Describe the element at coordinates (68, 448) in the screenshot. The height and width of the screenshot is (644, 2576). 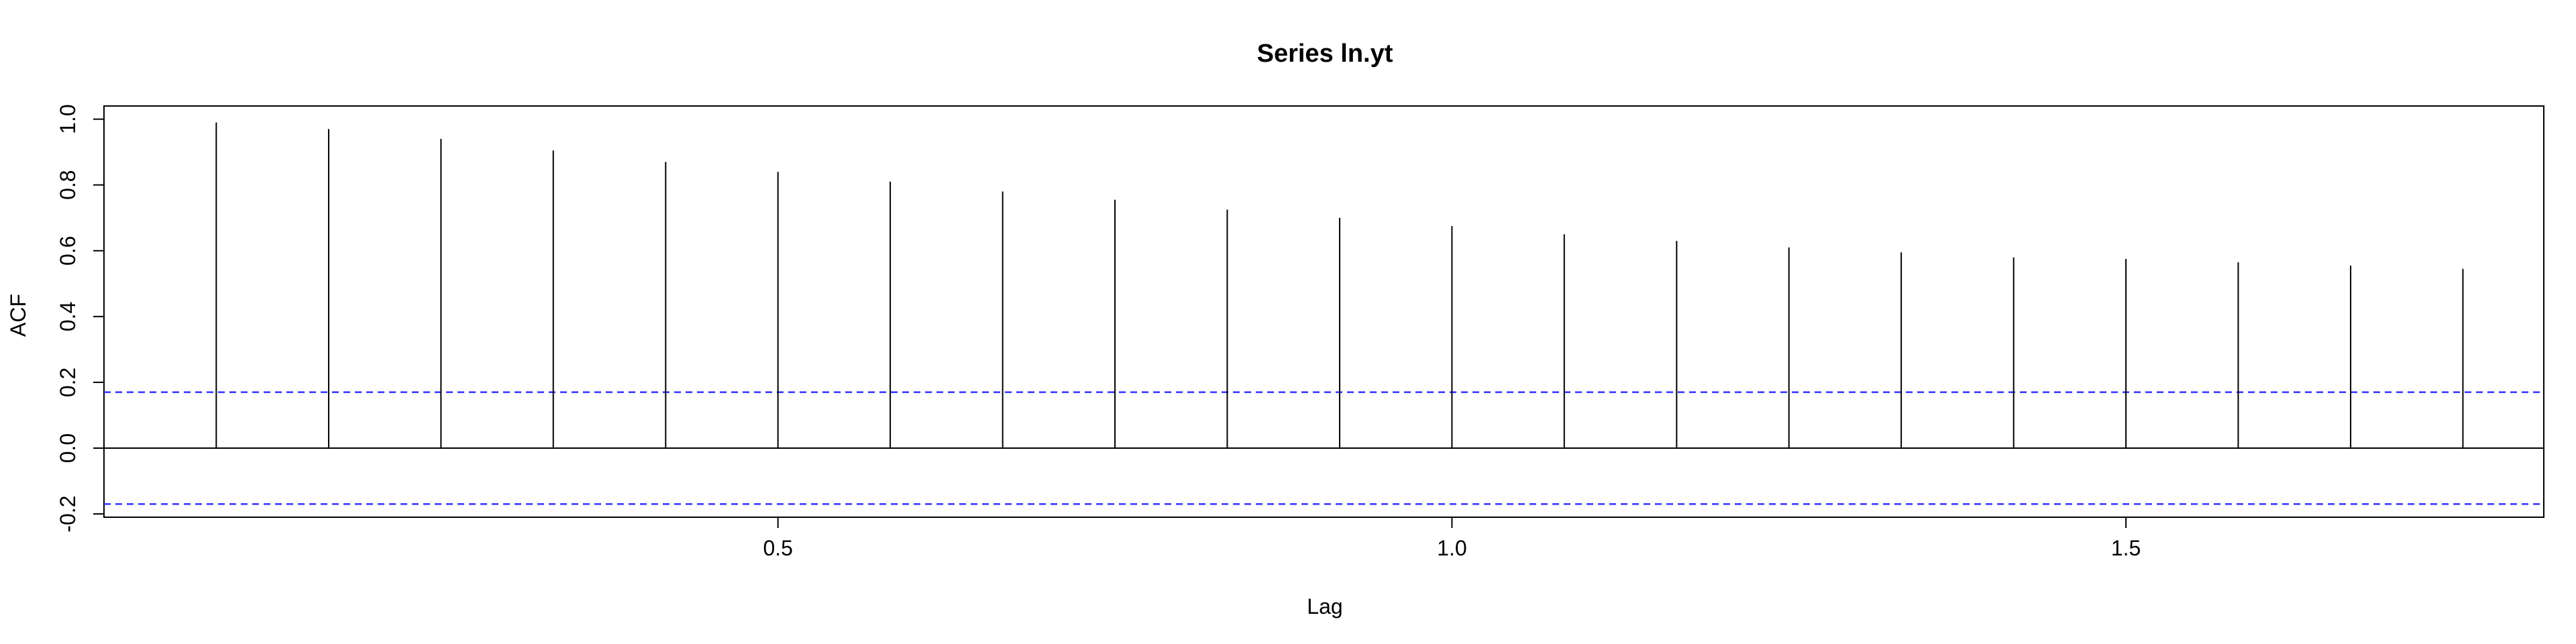
I see `y-tick-label: 0.0` at that location.